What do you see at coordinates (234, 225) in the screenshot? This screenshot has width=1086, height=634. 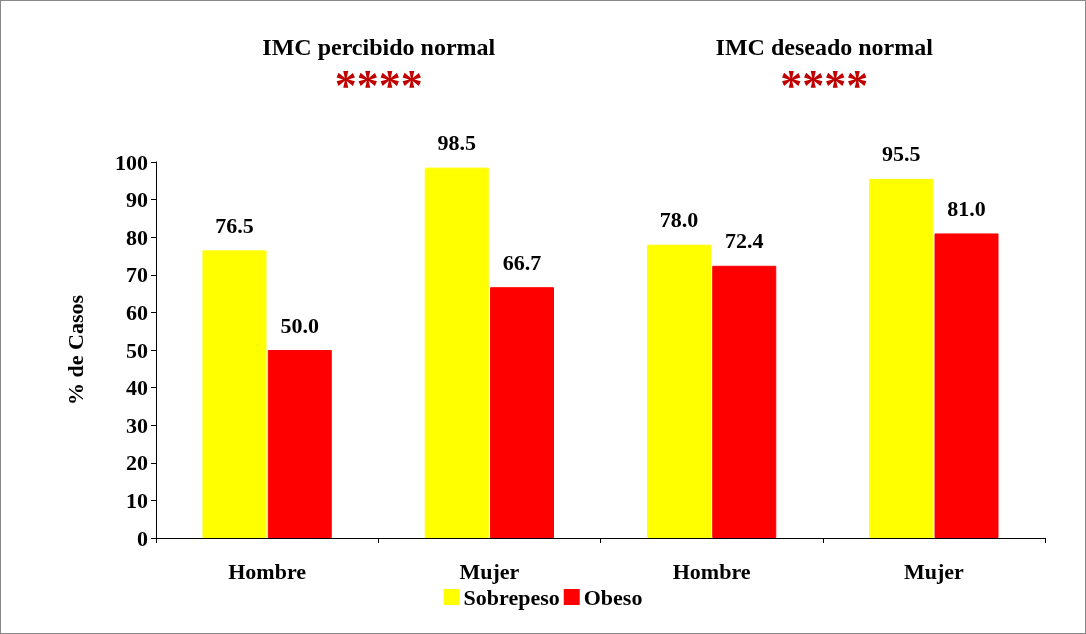 I see `data-label: 76.5` at bounding box center [234, 225].